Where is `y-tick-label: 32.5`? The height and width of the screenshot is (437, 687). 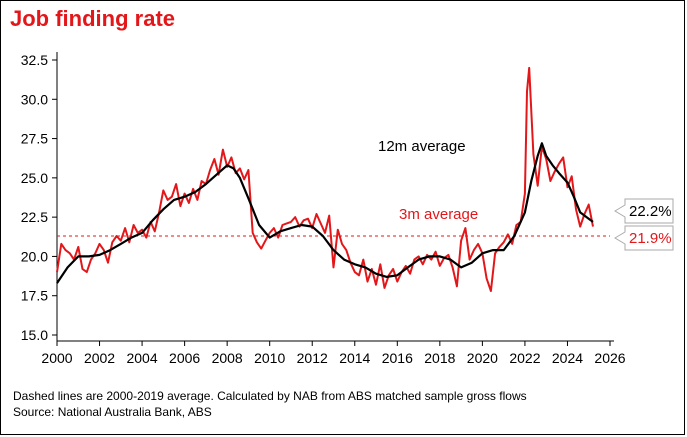
y-tick-label: 32.5 is located at coordinates (34, 60).